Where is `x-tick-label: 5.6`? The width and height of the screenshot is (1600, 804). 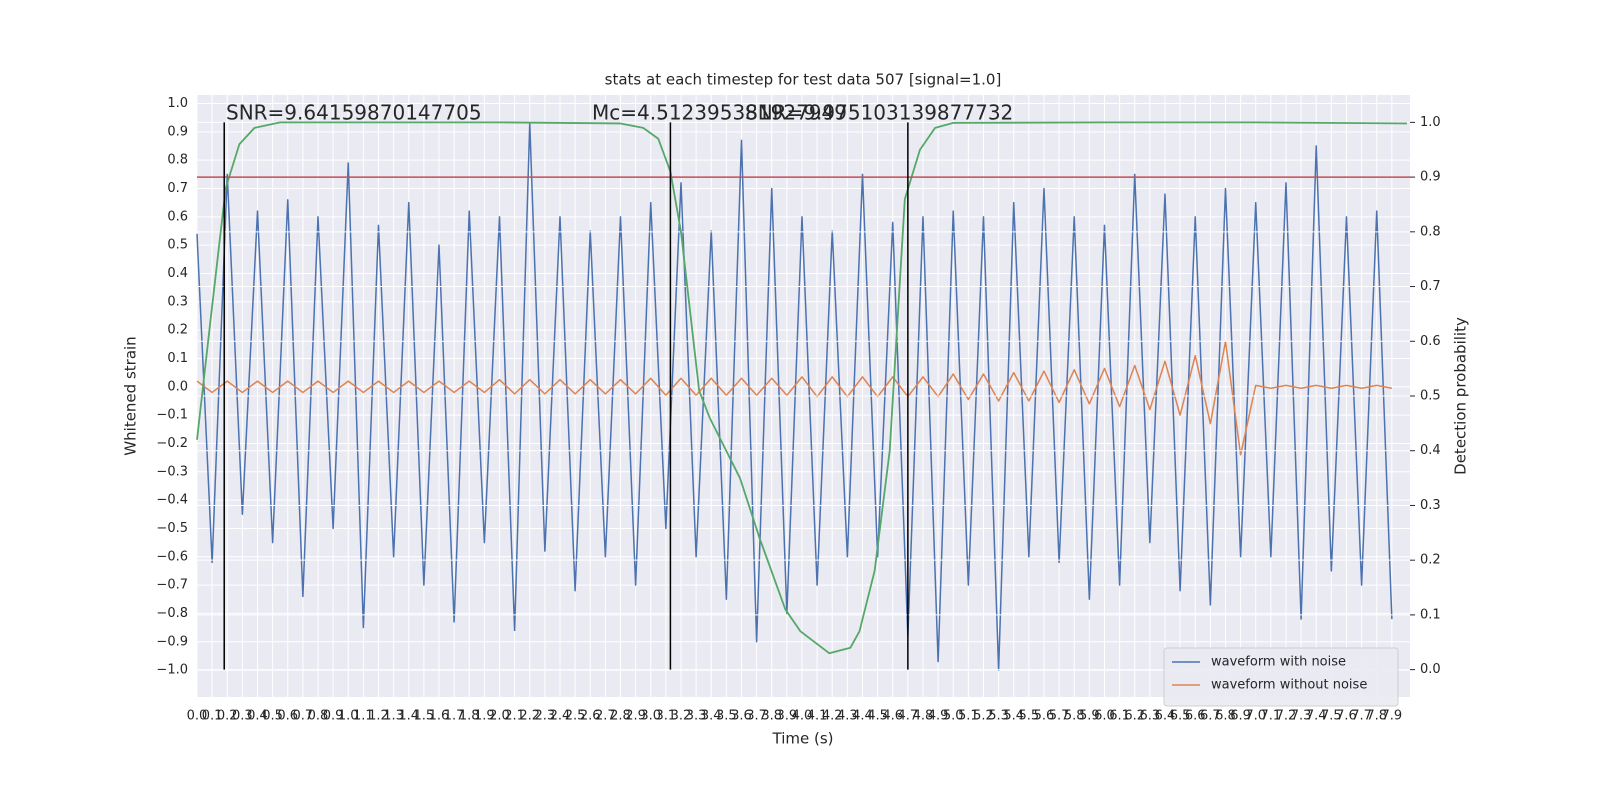 x-tick-label: 5.6 is located at coordinates (1044, 716).